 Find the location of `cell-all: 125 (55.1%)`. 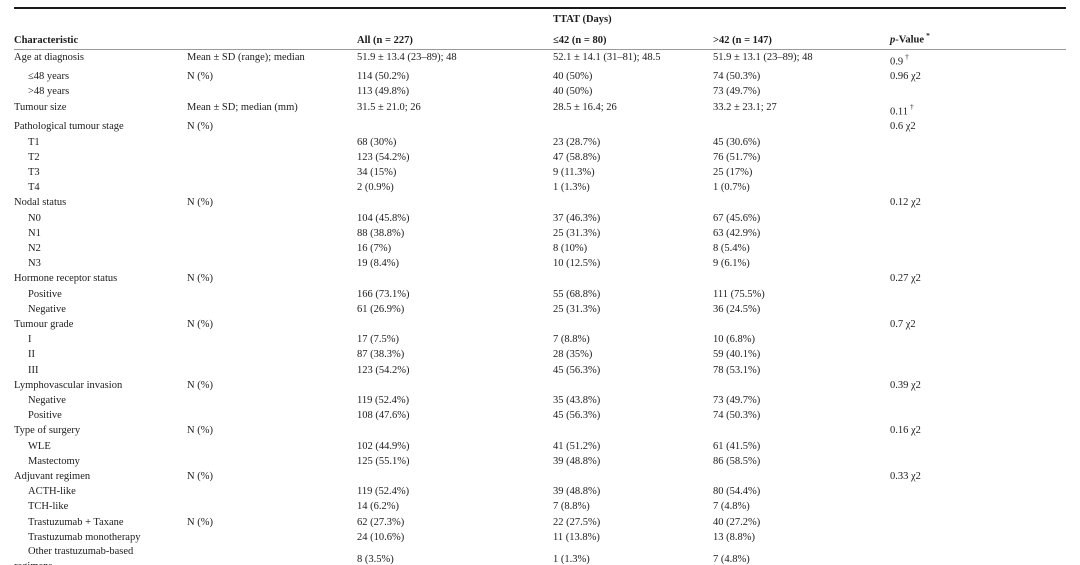

cell-all: 125 (55.1%) is located at coordinates (455, 461).